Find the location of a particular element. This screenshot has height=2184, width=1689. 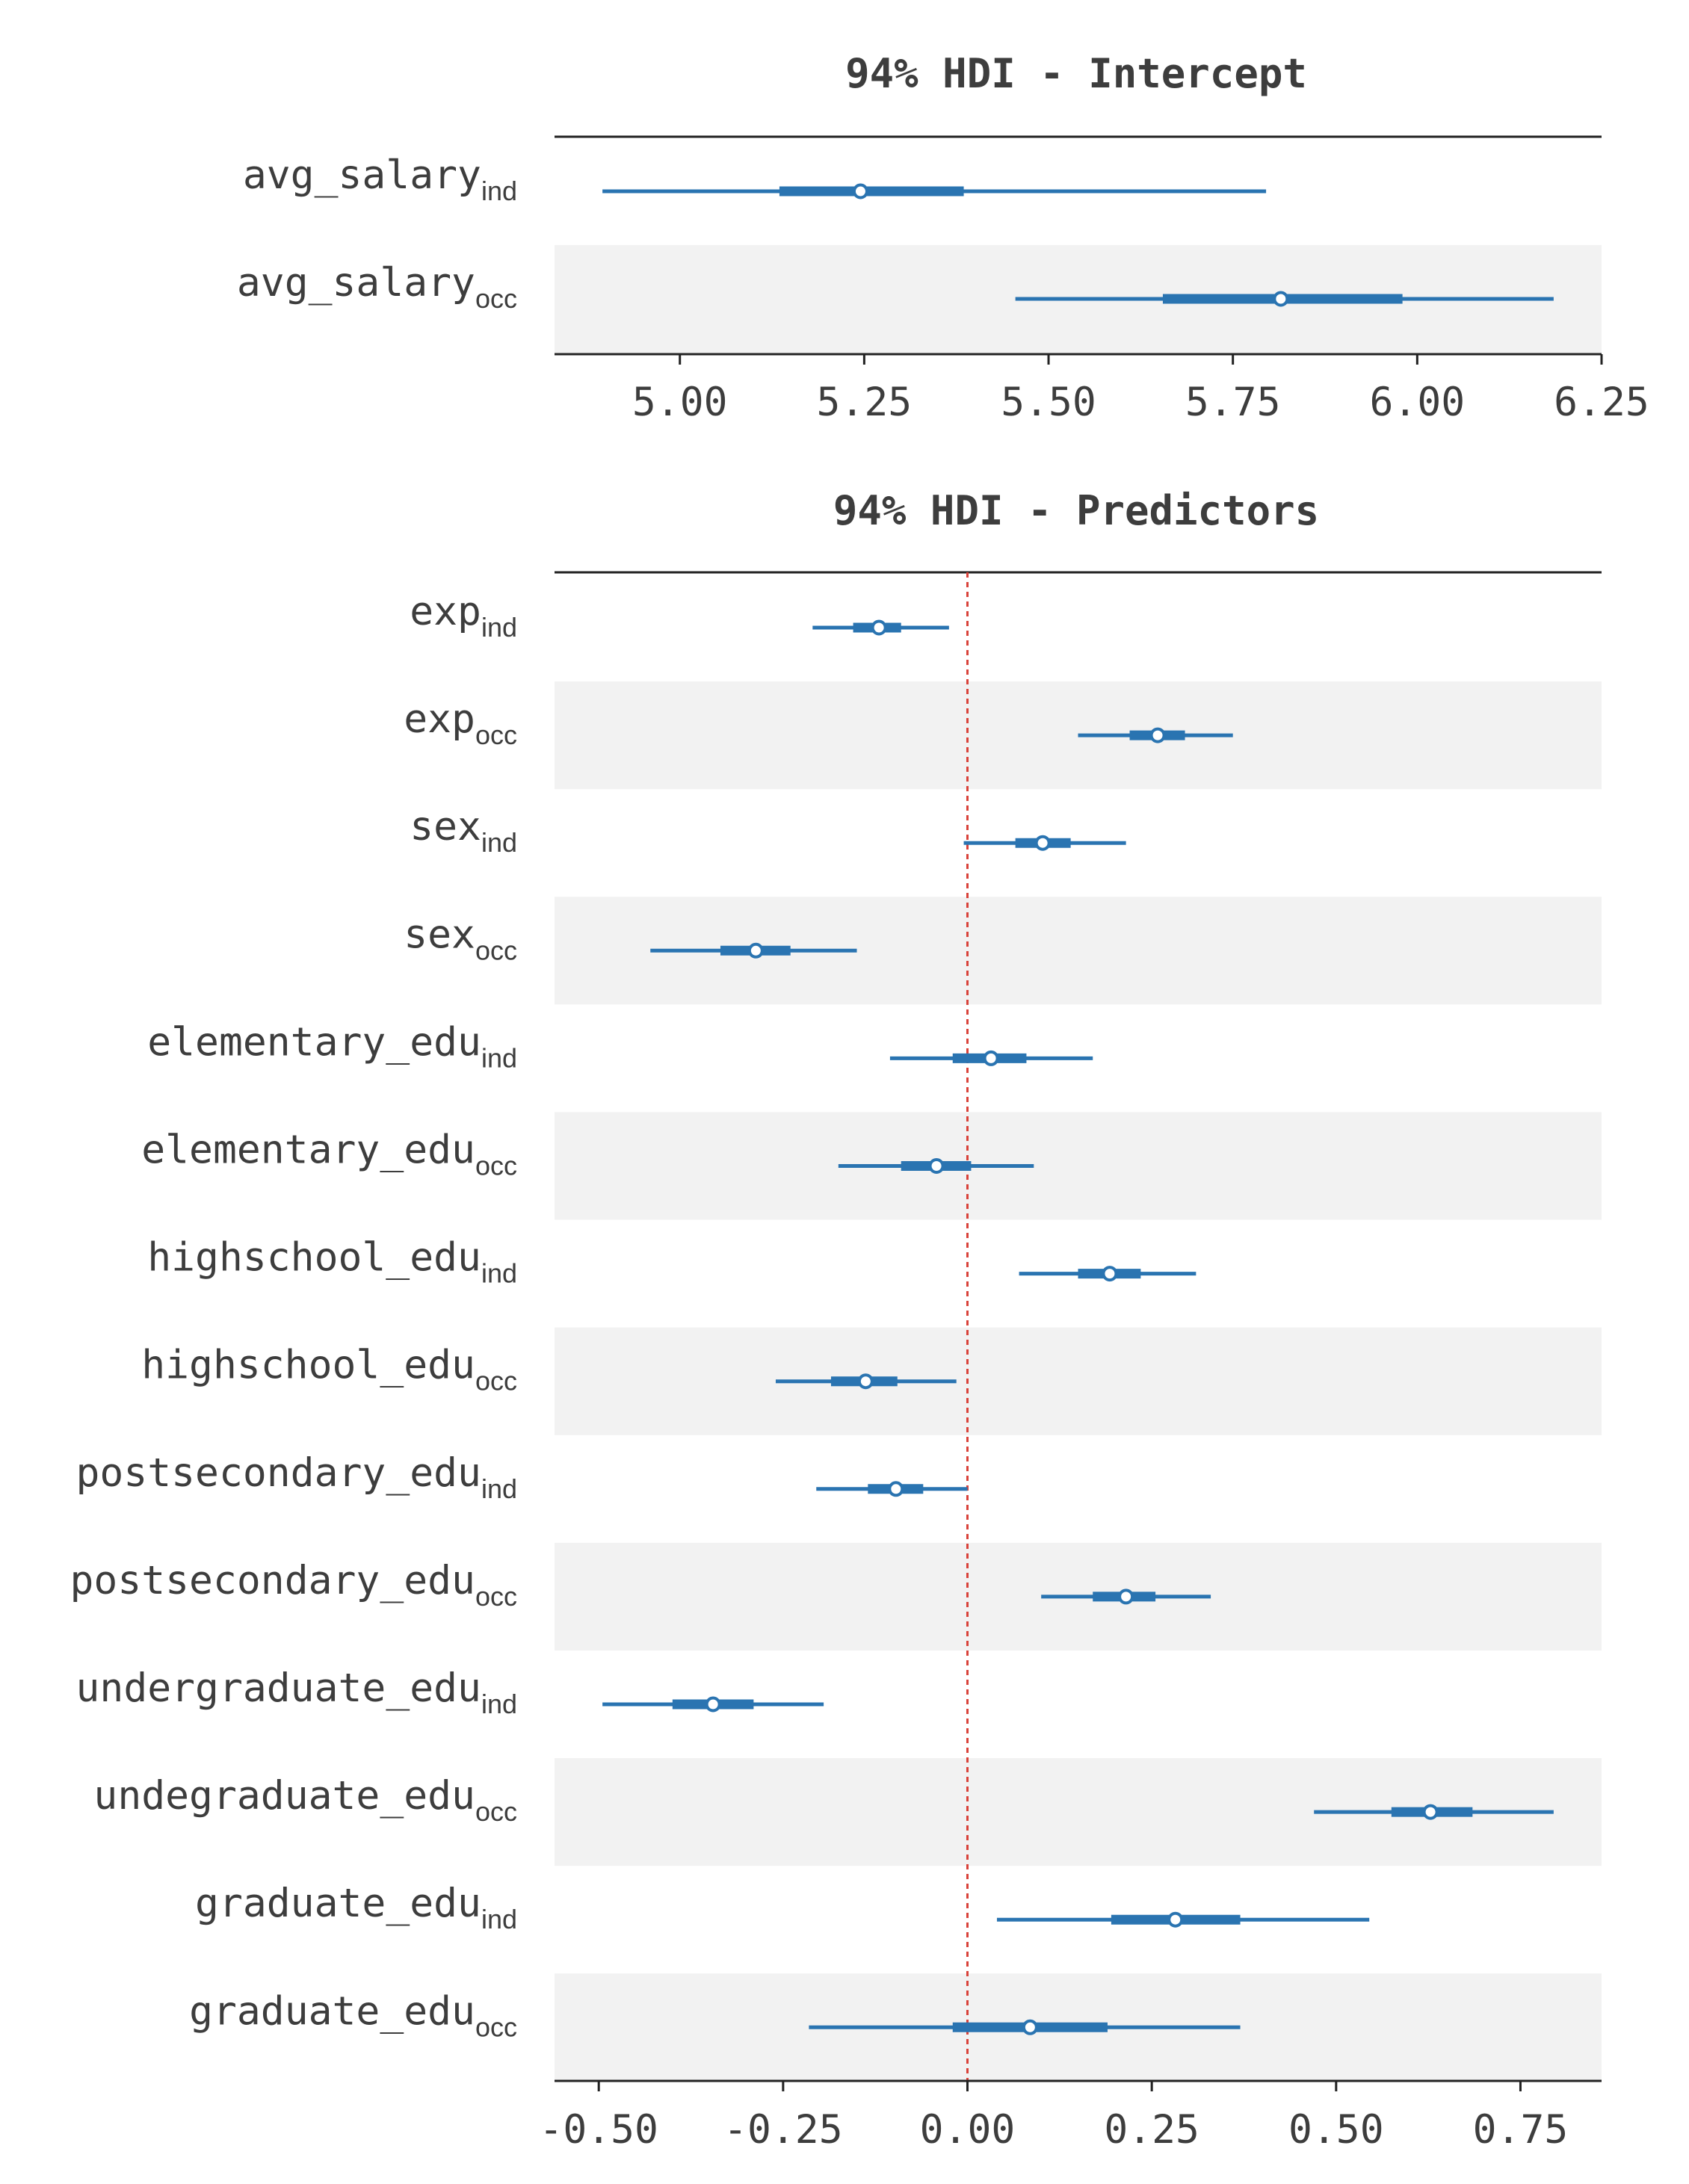

row-label-highschool-edu-ind: highschool_eduind is located at coordinates (332, 1262).